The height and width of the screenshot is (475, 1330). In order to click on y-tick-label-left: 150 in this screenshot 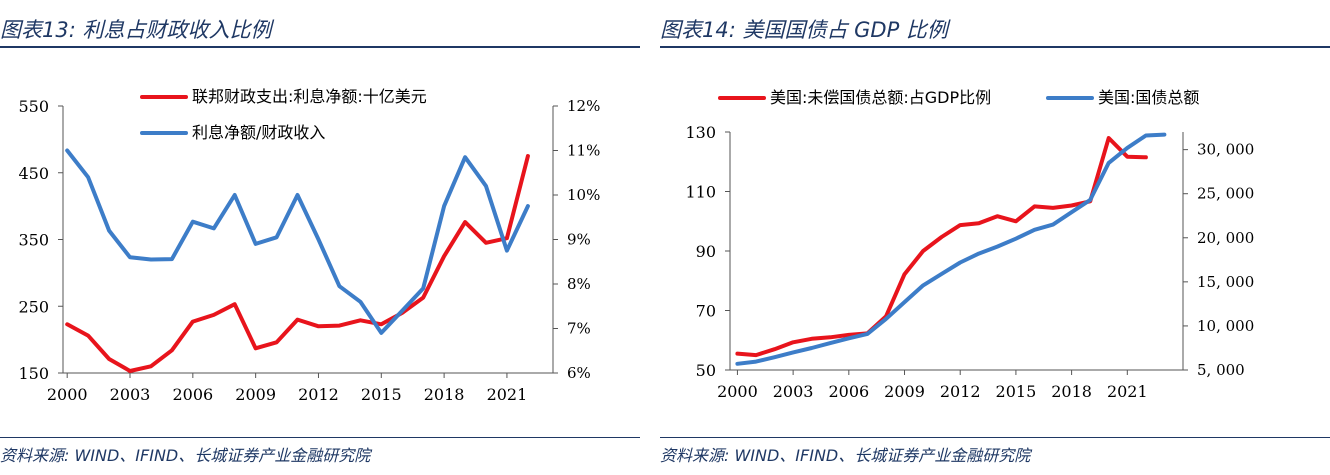, I will do `click(33, 373)`.